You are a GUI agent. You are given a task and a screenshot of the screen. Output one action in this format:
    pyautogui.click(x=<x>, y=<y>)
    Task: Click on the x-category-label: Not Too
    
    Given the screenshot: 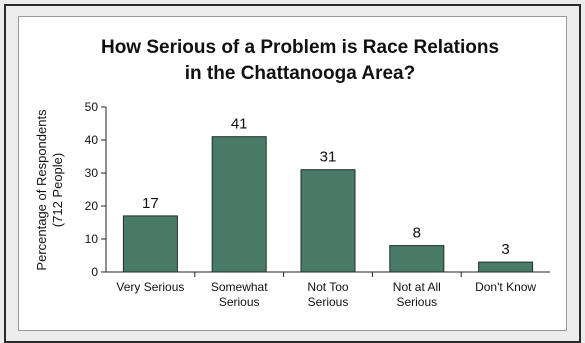 What is the action you would take?
    pyautogui.click(x=327, y=287)
    